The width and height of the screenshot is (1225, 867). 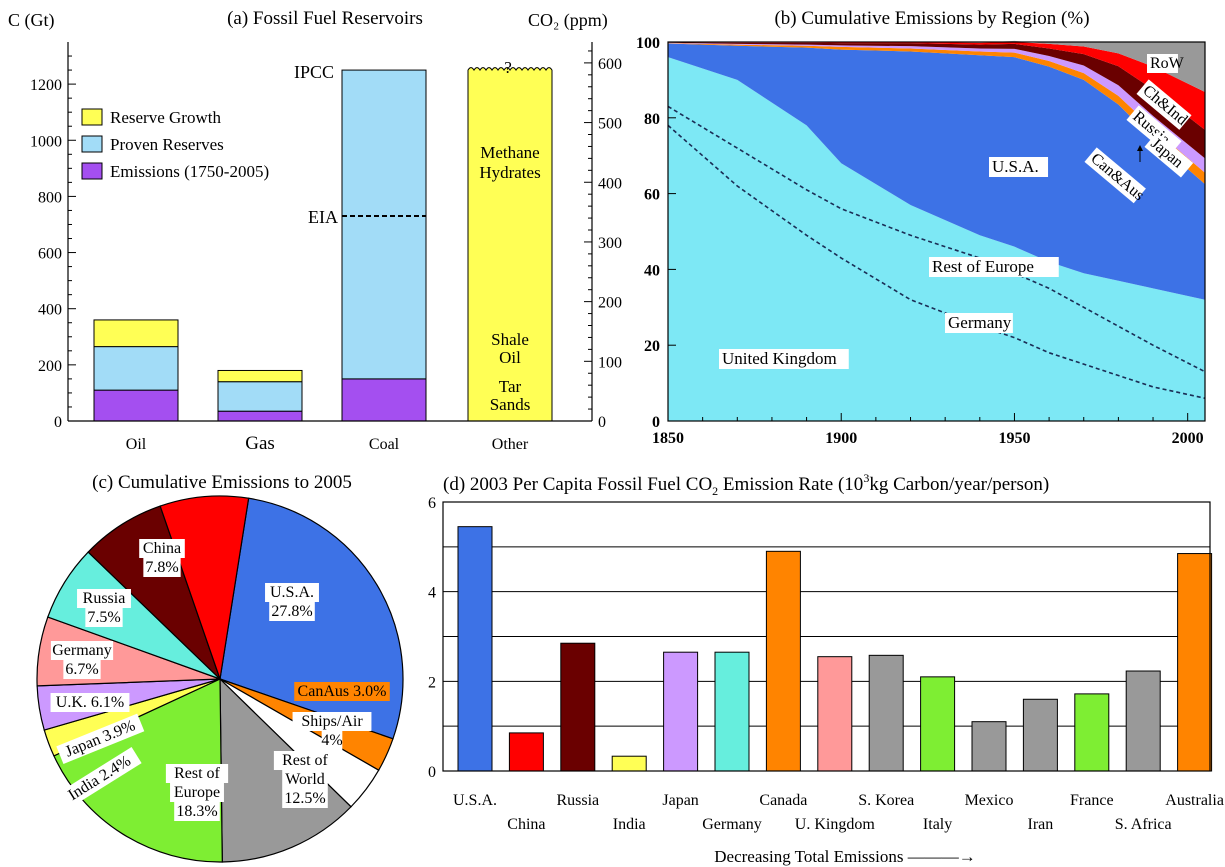 I want to click on panel-d-title-main: (d) 2003 Per Capita Fossil Fuel CO, so click(x=577, y=484).